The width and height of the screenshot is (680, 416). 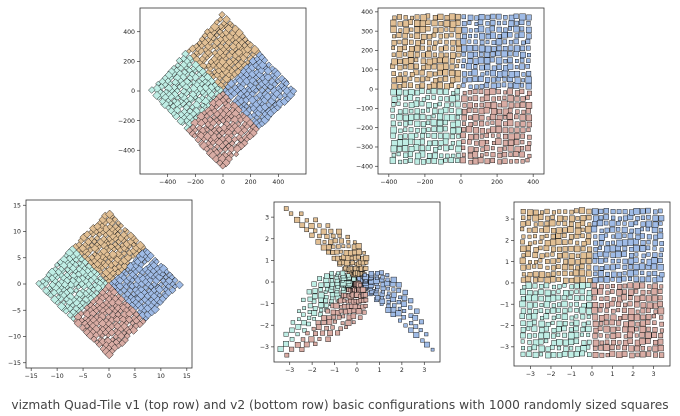 I want to click on y-tick-label: 0, so click(x=133, y=91).